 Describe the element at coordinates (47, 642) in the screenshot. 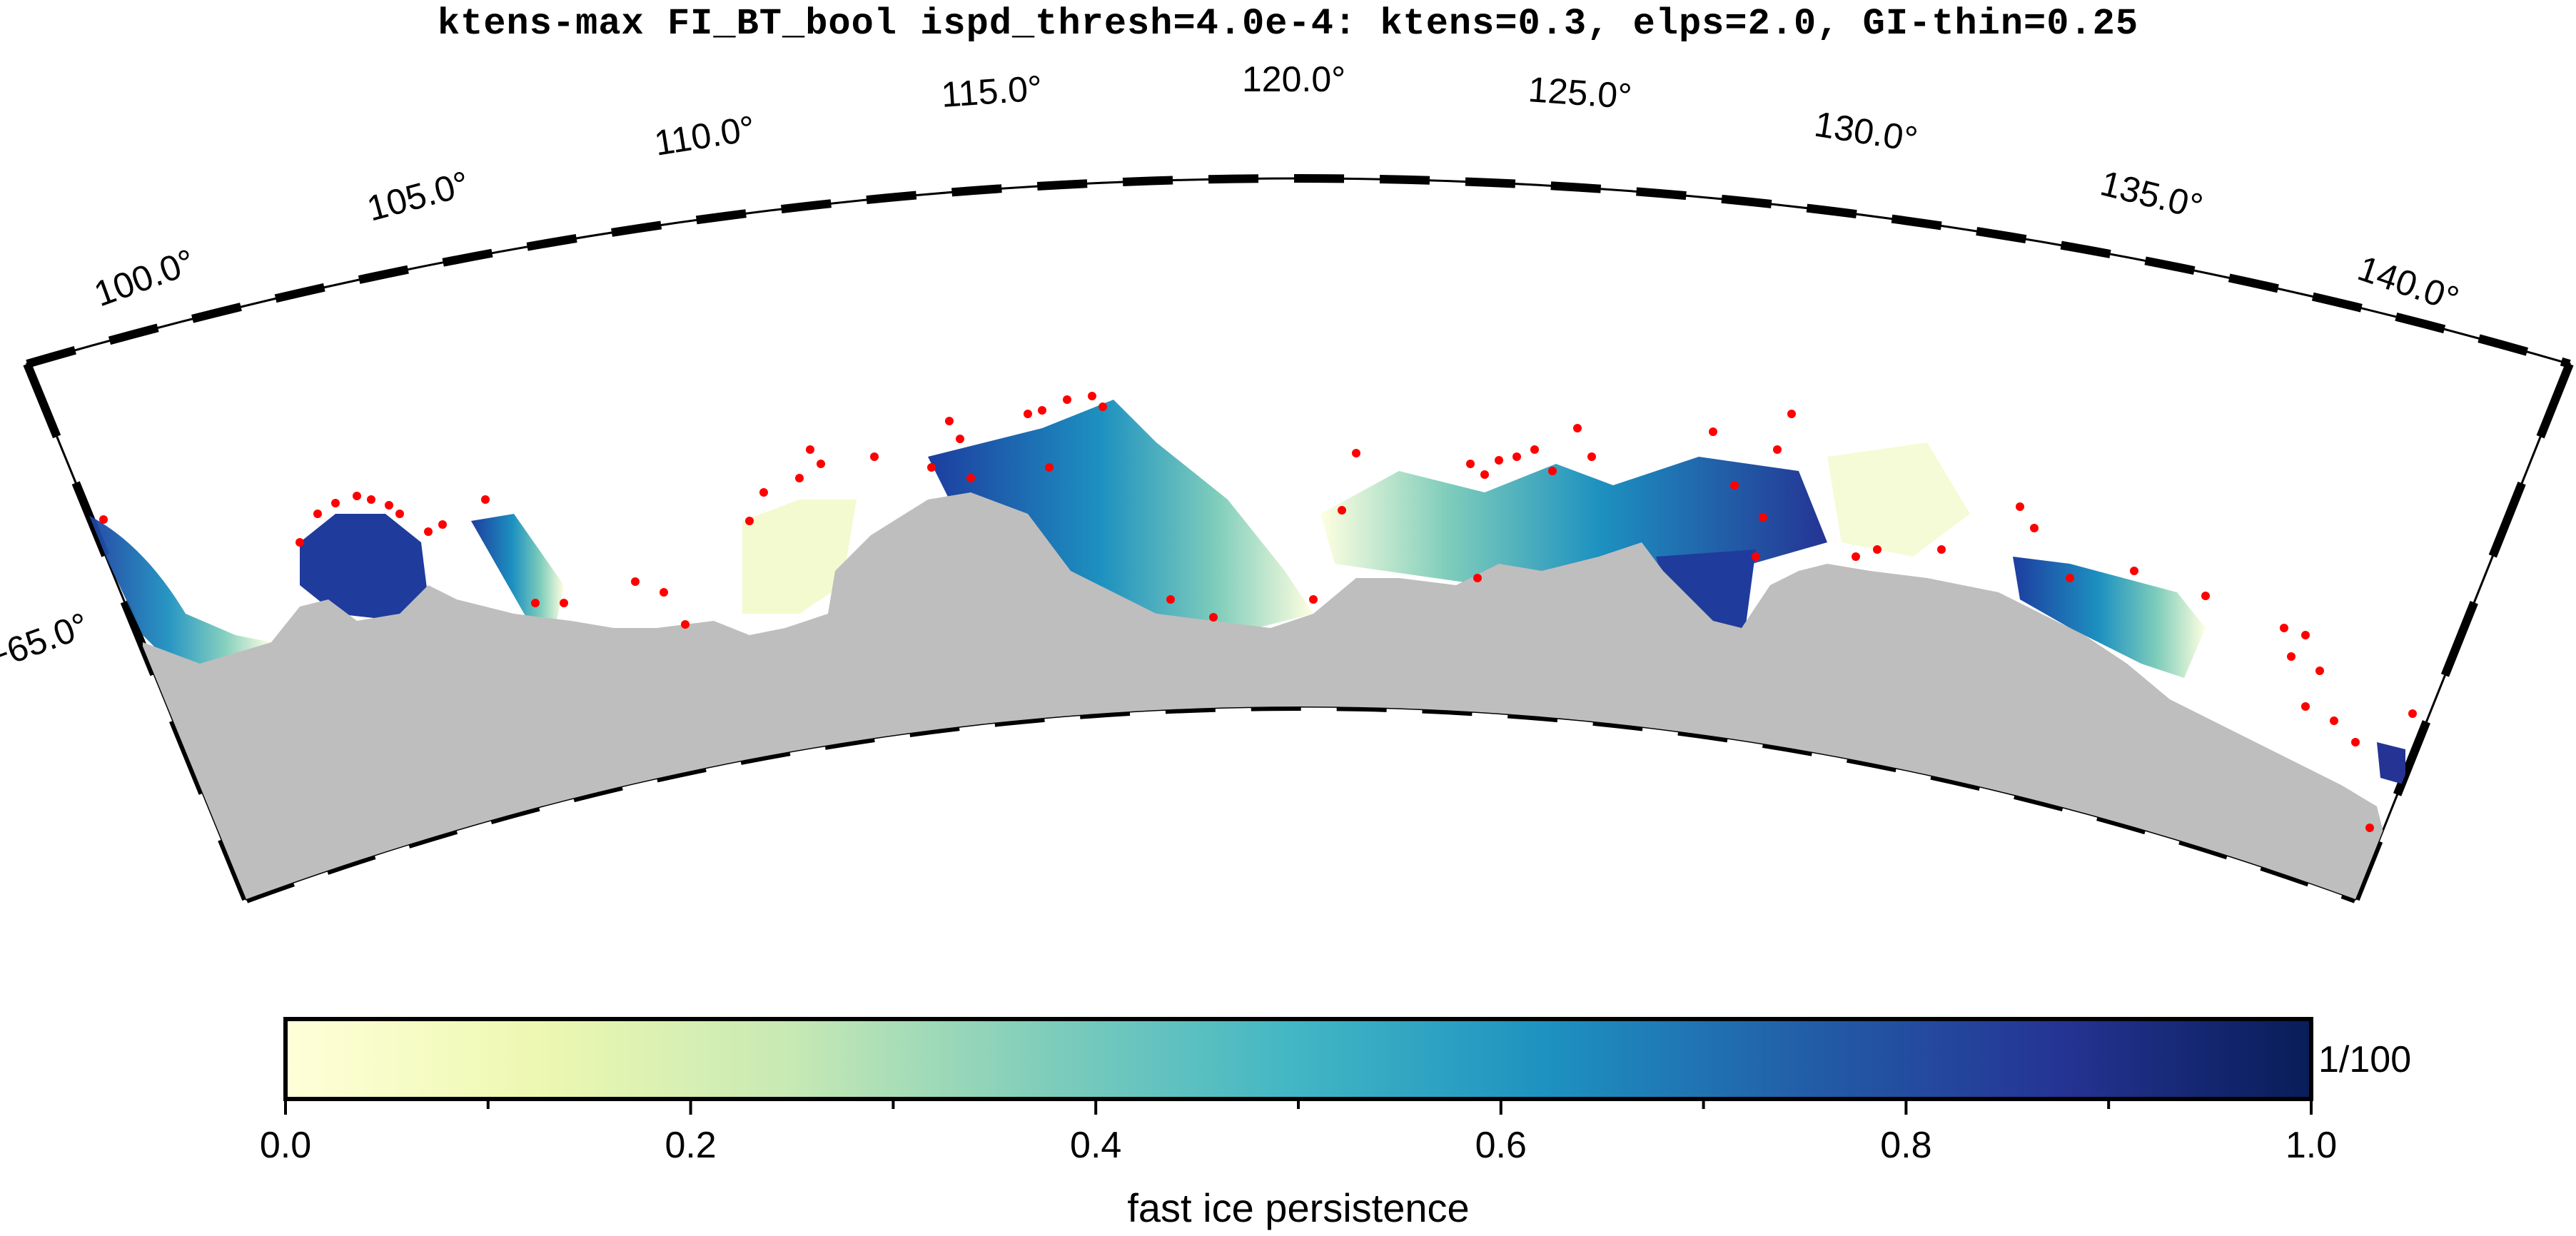

I see `lat-label-65: −65.0°` at that location.